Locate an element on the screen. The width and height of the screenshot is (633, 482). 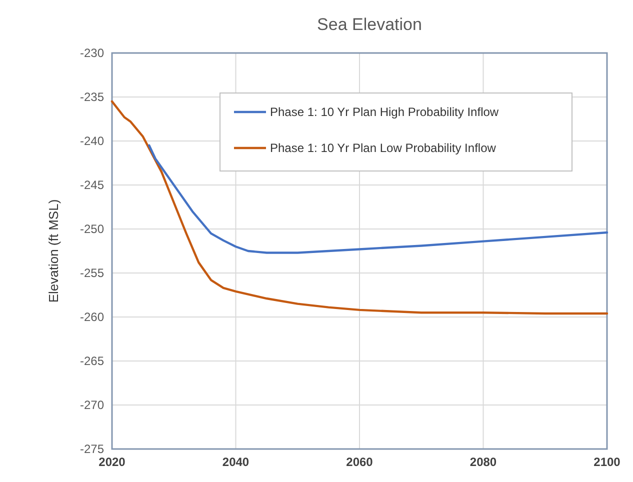
y-tick-label: -275 is located at coordinates (92, 449).